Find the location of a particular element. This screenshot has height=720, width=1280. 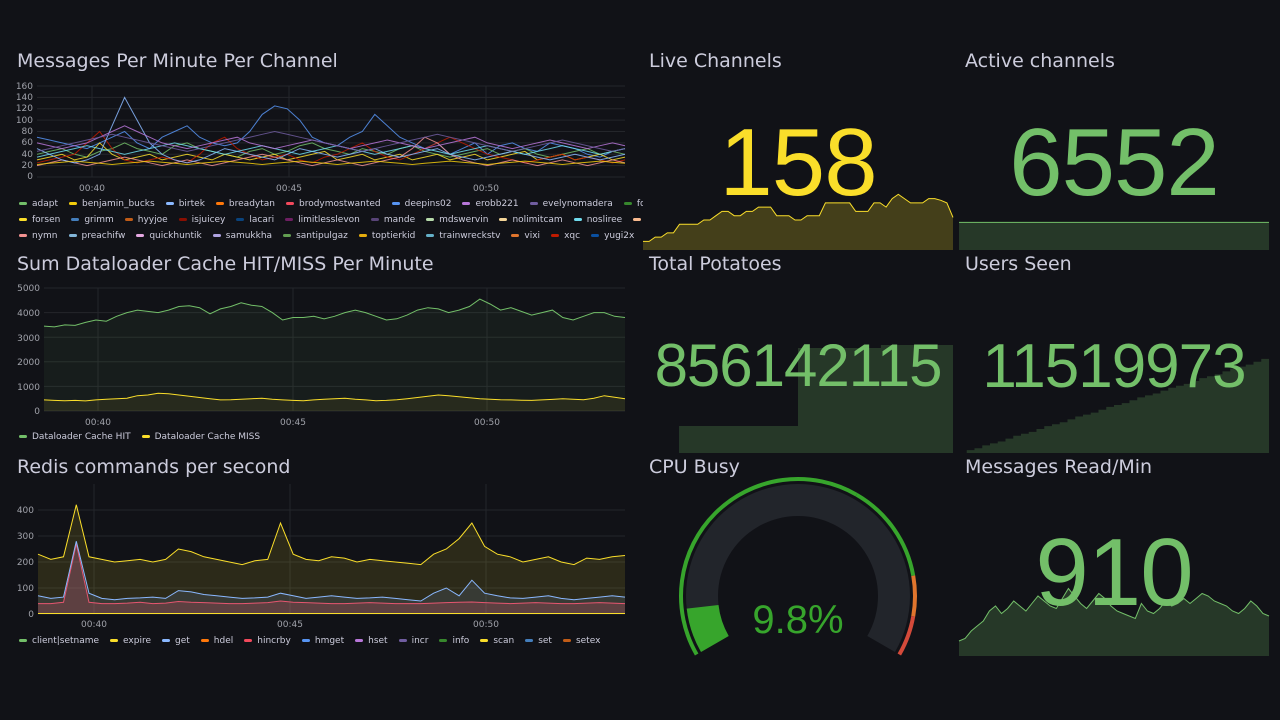

y-tick: 4000 is located at coordinates (28, 314).